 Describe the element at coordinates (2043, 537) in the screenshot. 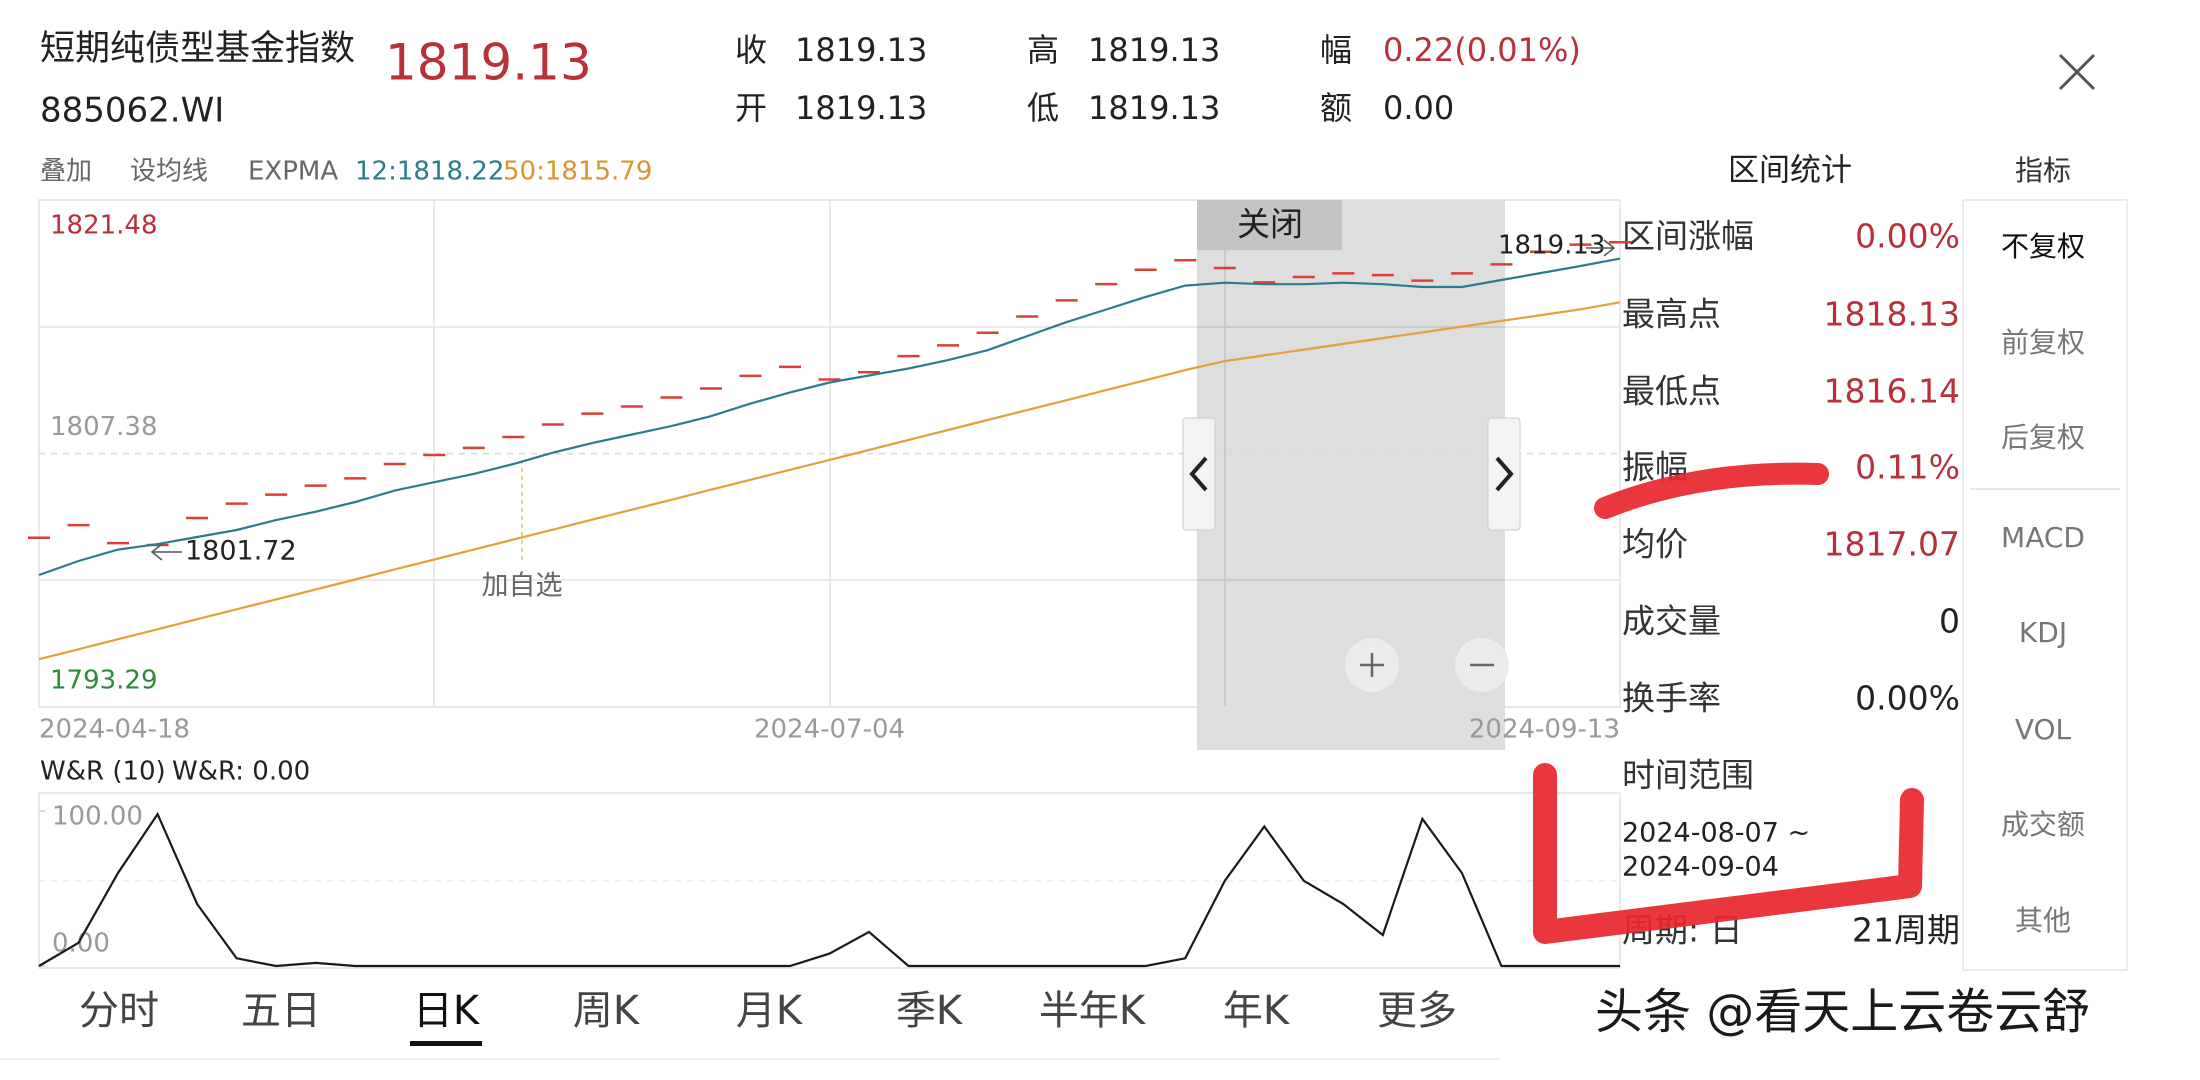

I see `menu-item: MACD` at that location.